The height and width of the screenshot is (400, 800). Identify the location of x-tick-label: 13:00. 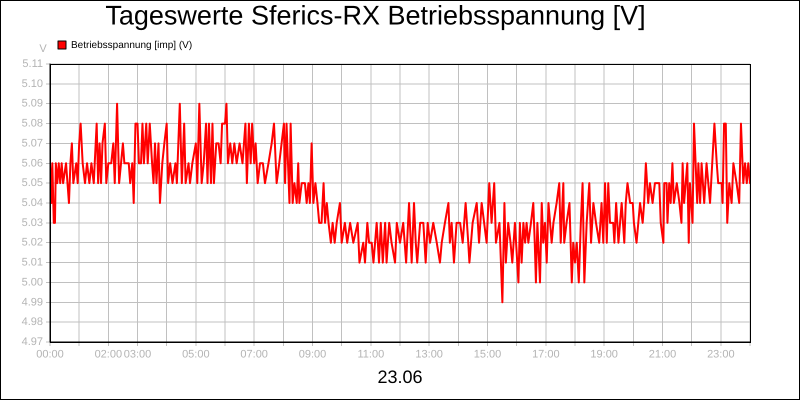
(429, 354).